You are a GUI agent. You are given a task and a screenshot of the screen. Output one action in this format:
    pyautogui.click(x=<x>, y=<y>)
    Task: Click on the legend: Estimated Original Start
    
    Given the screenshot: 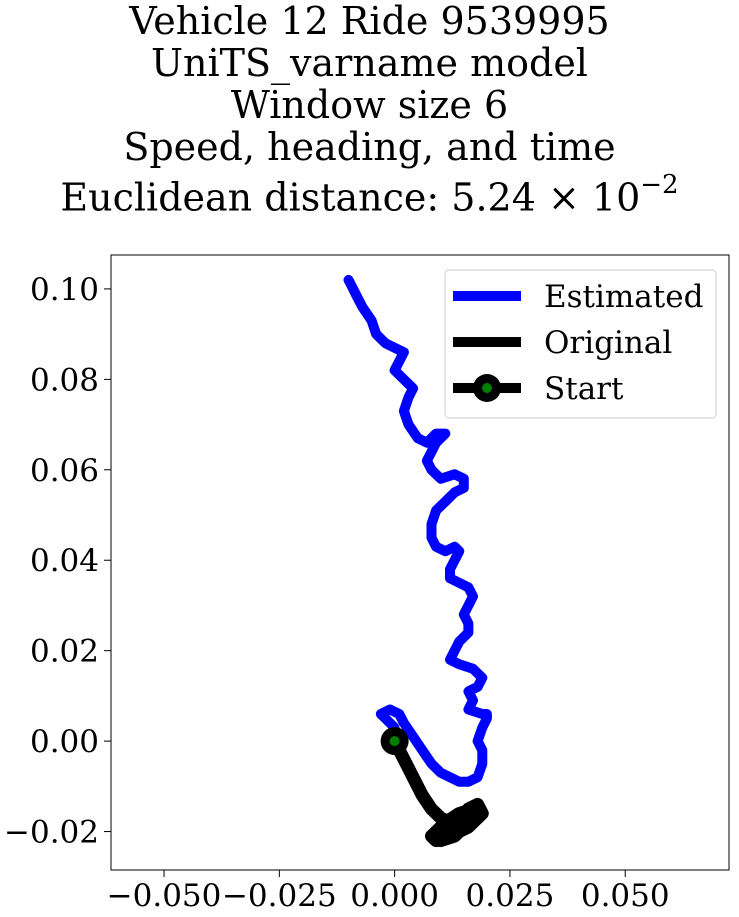 What is the action you would take?
    pyautogui.click(x=580, y=344)
    